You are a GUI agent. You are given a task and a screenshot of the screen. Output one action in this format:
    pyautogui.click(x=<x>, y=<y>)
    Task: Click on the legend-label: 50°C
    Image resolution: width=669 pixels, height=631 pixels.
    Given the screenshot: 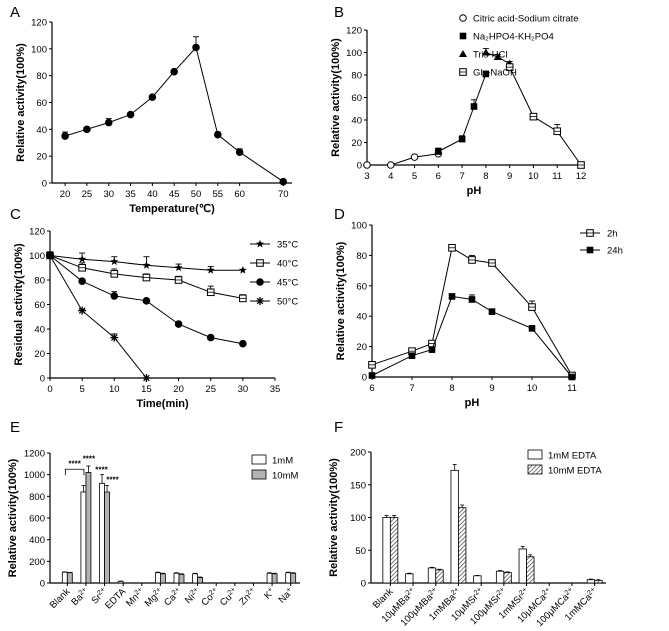 What is the action you would take?
    pyautogui.click(x=287, y=302)
    